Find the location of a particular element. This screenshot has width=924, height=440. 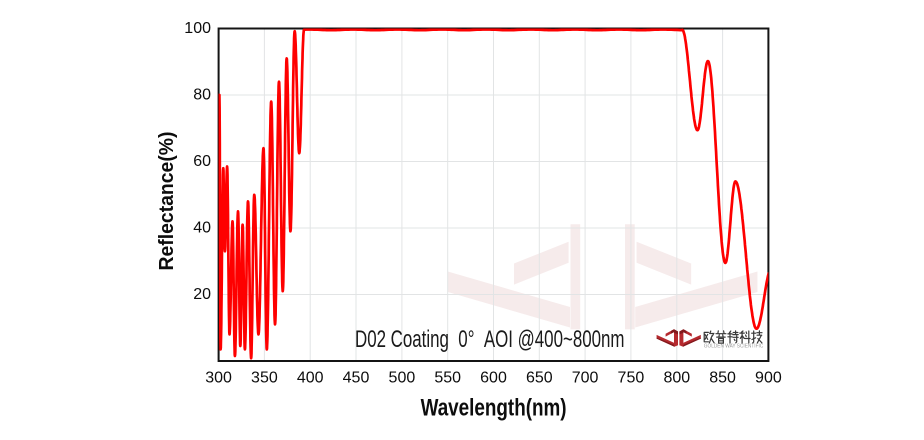

svg-text:D02 Coating 0° AOI @400~800n: D02 Coating 0° AOI @400~800nm is located at coordinates (490, 339).